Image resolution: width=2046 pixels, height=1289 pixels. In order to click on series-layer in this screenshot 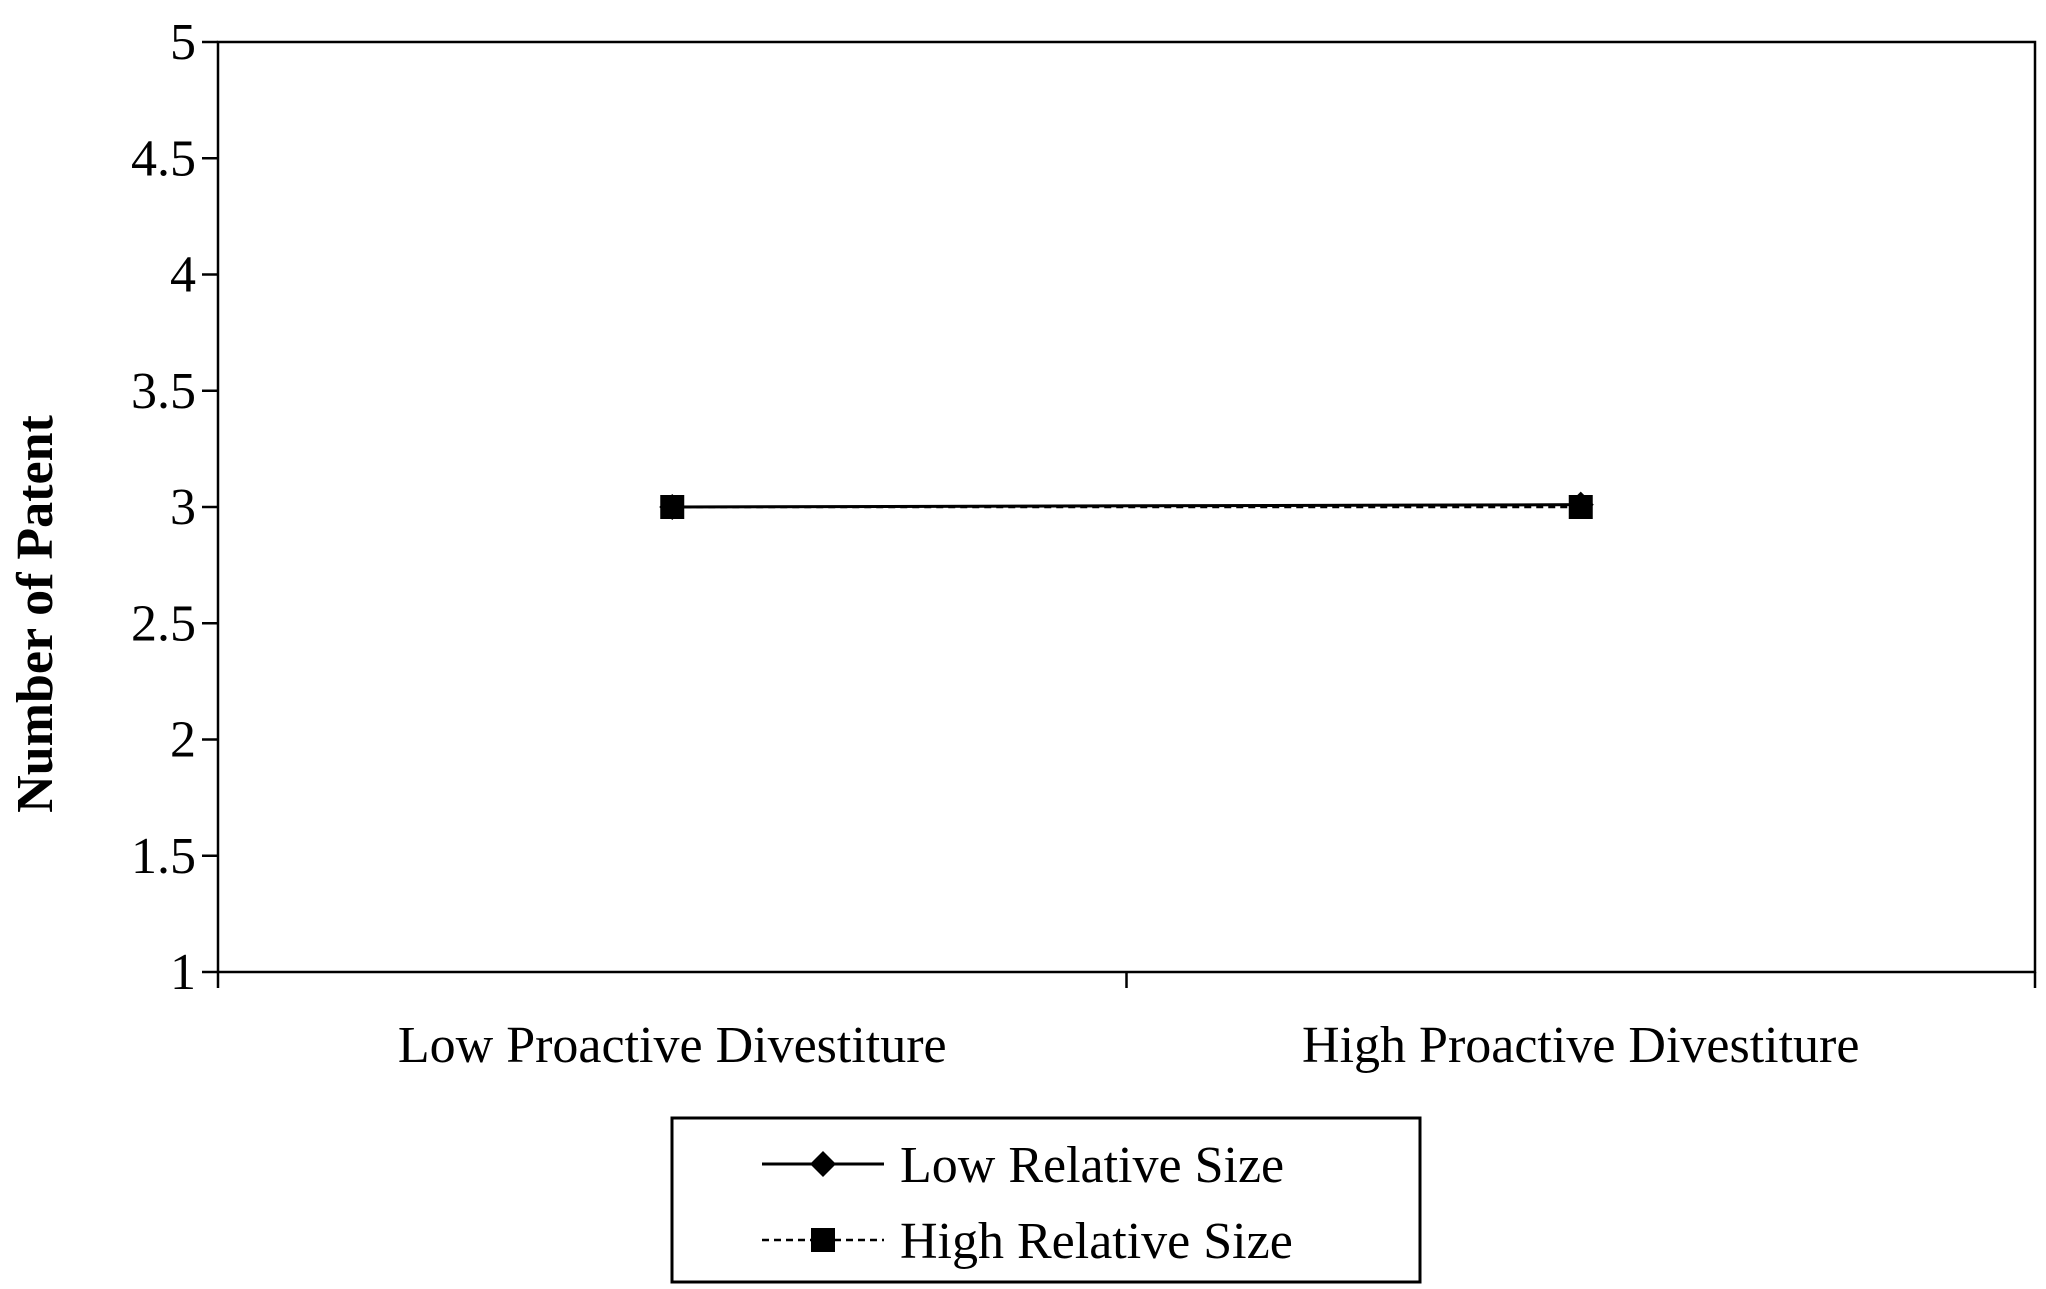, I will do `click(1126, 505)`.